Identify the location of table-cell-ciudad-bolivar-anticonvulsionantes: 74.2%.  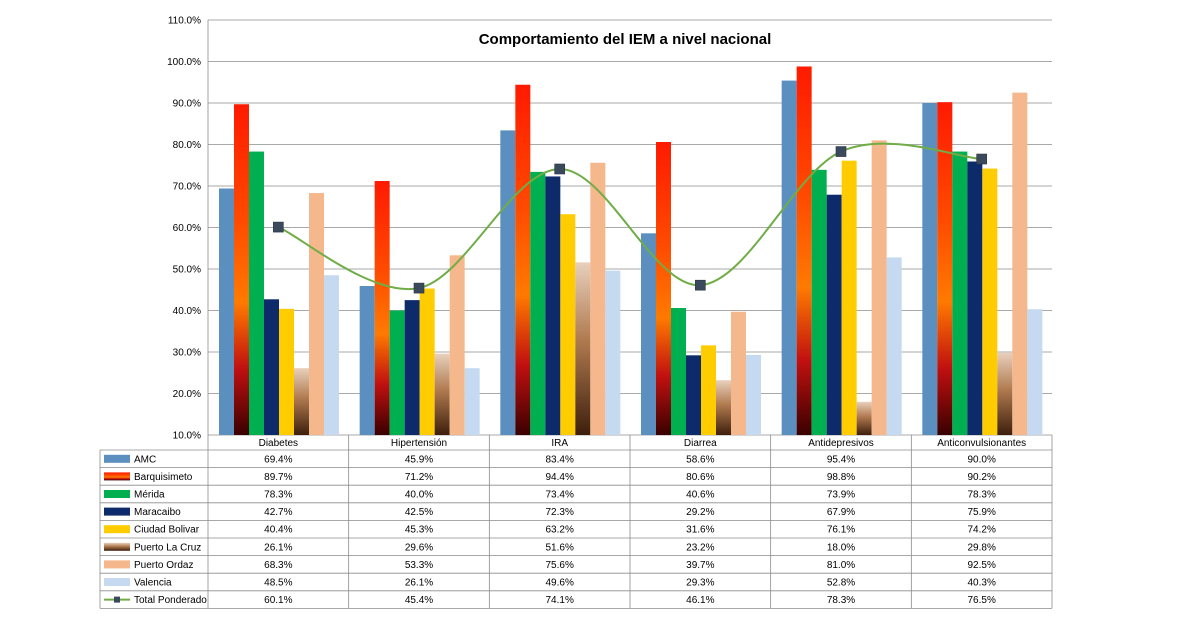
(981, 530).